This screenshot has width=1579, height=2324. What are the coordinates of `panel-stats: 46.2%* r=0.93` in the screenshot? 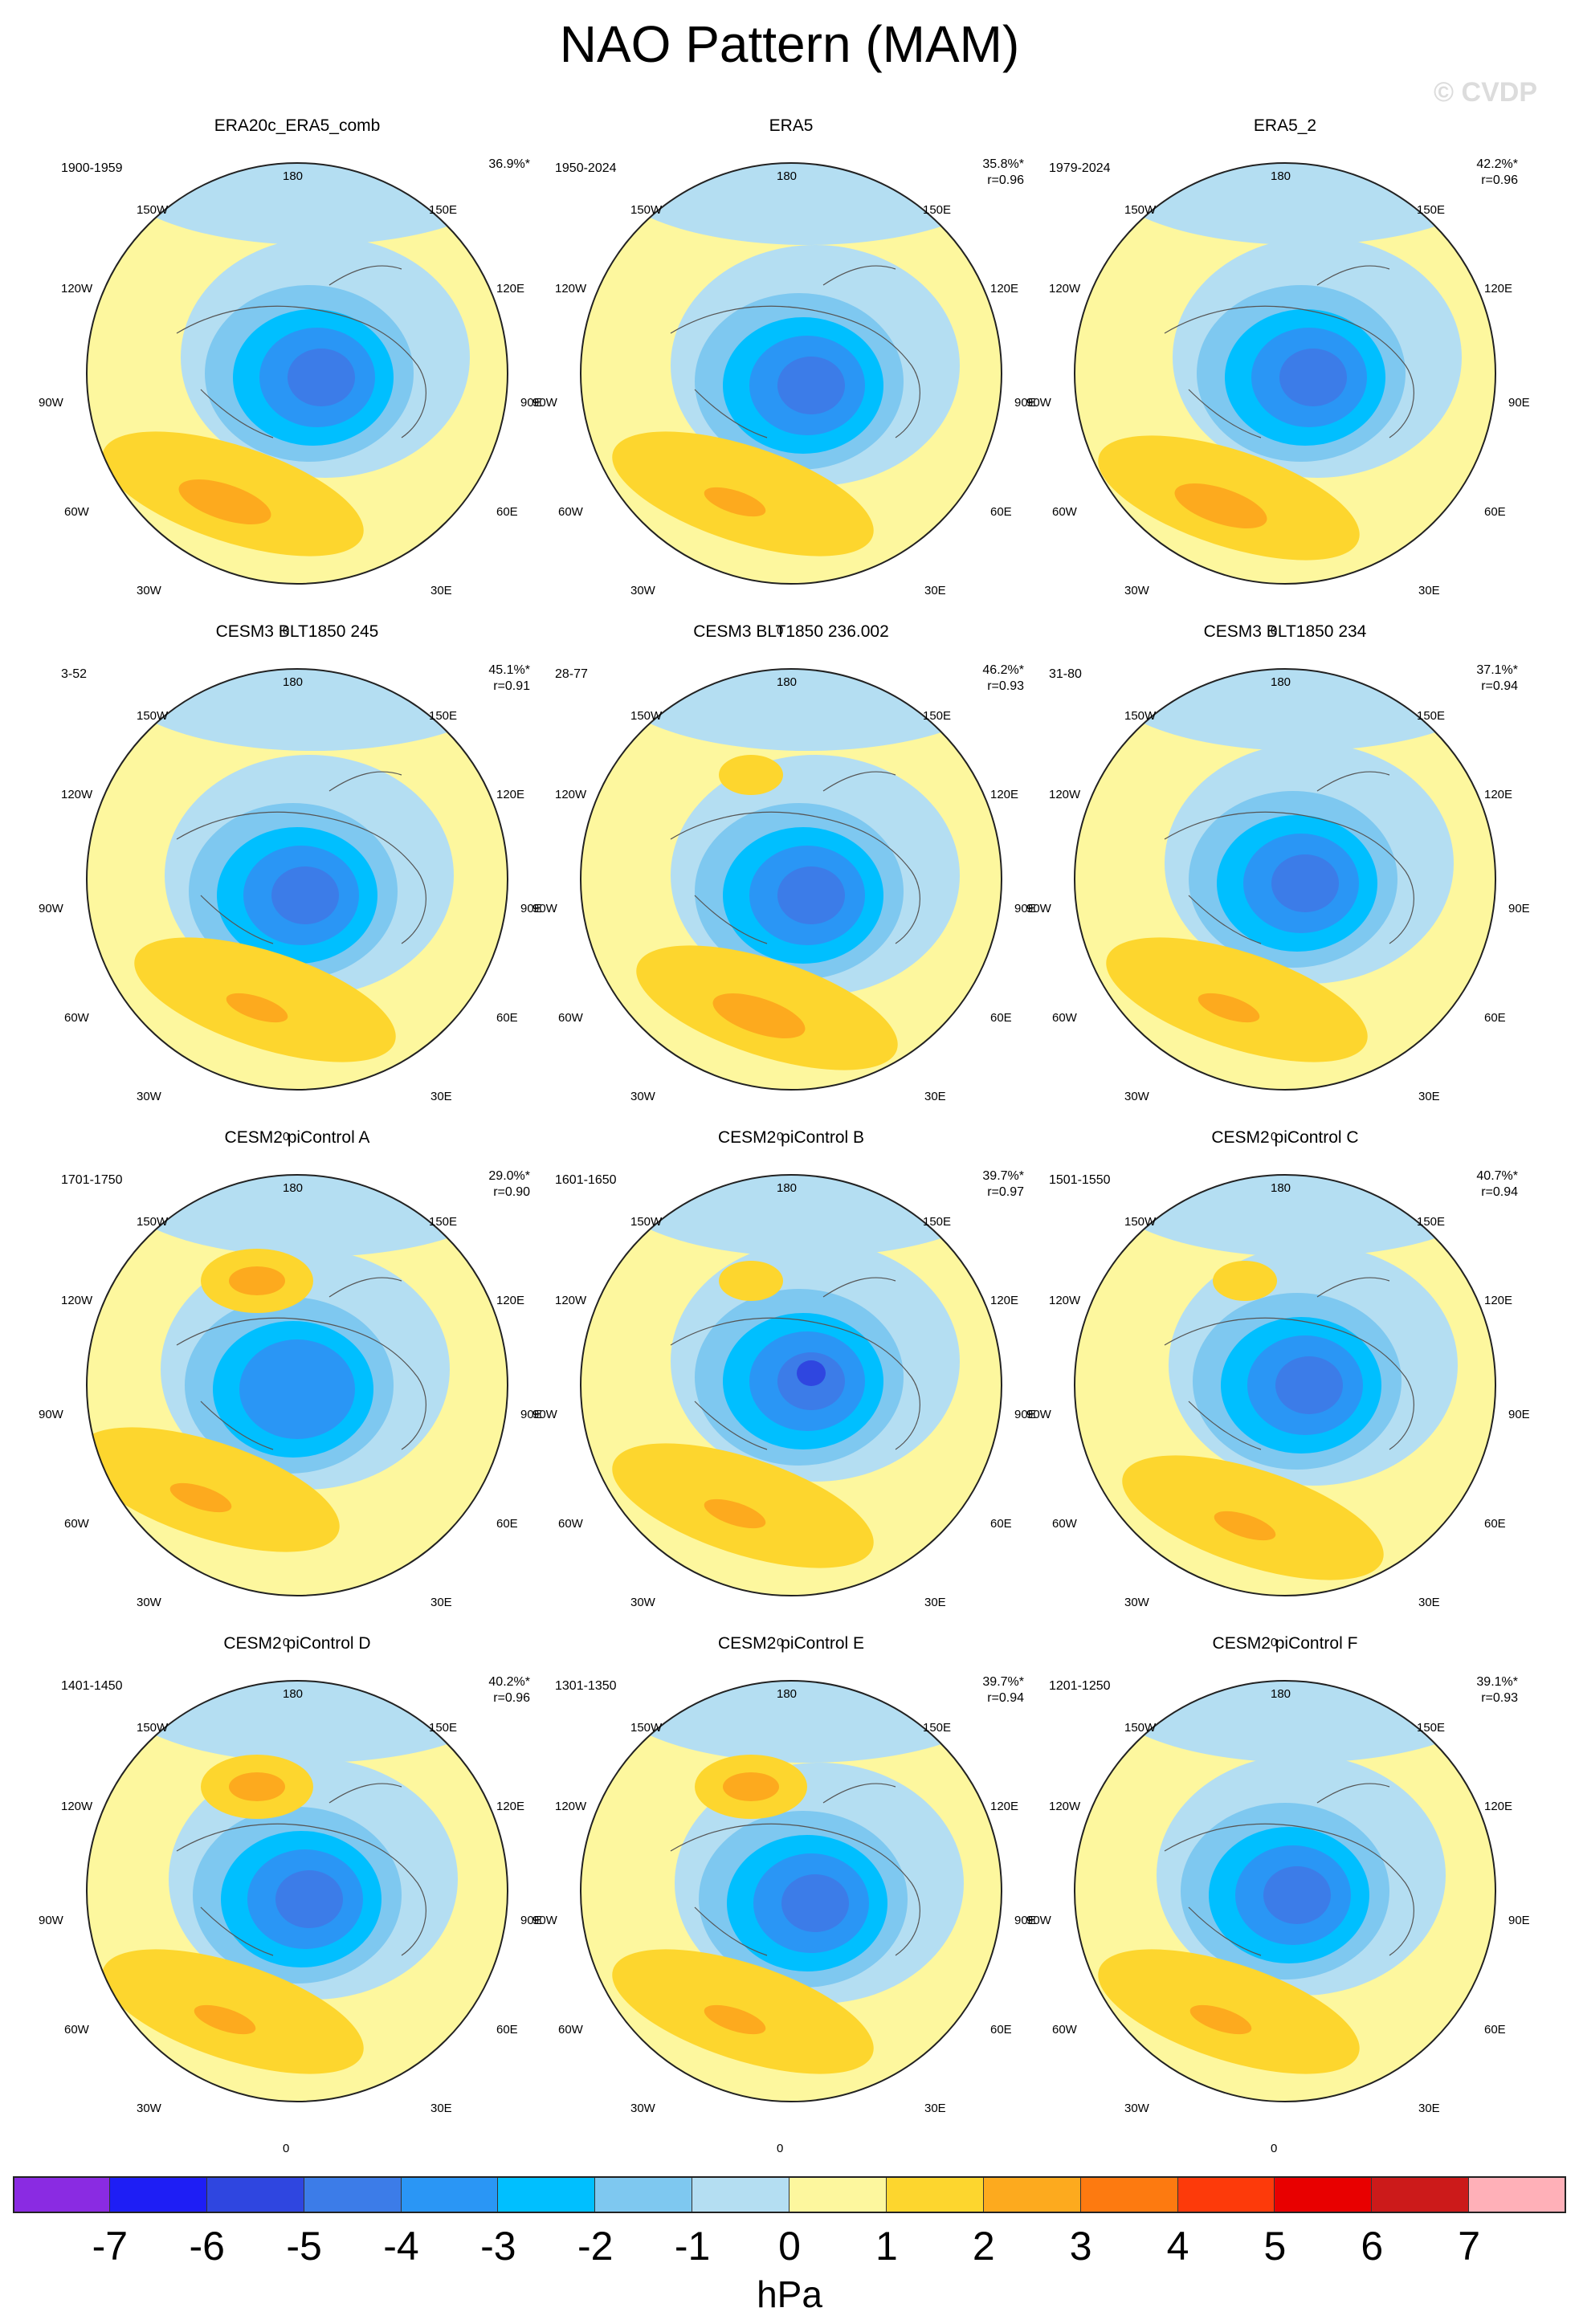 It's located at (1003, 679).